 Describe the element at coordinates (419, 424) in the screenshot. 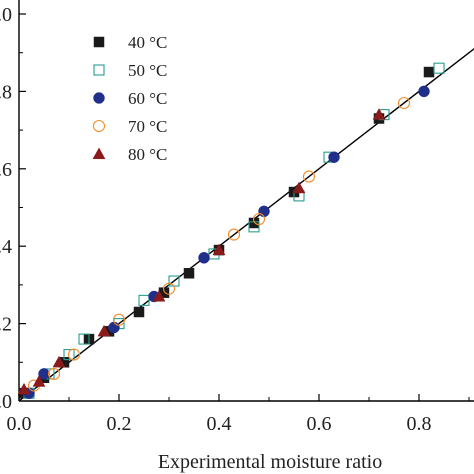

I see `x-tick-label: 0.8` at that location.